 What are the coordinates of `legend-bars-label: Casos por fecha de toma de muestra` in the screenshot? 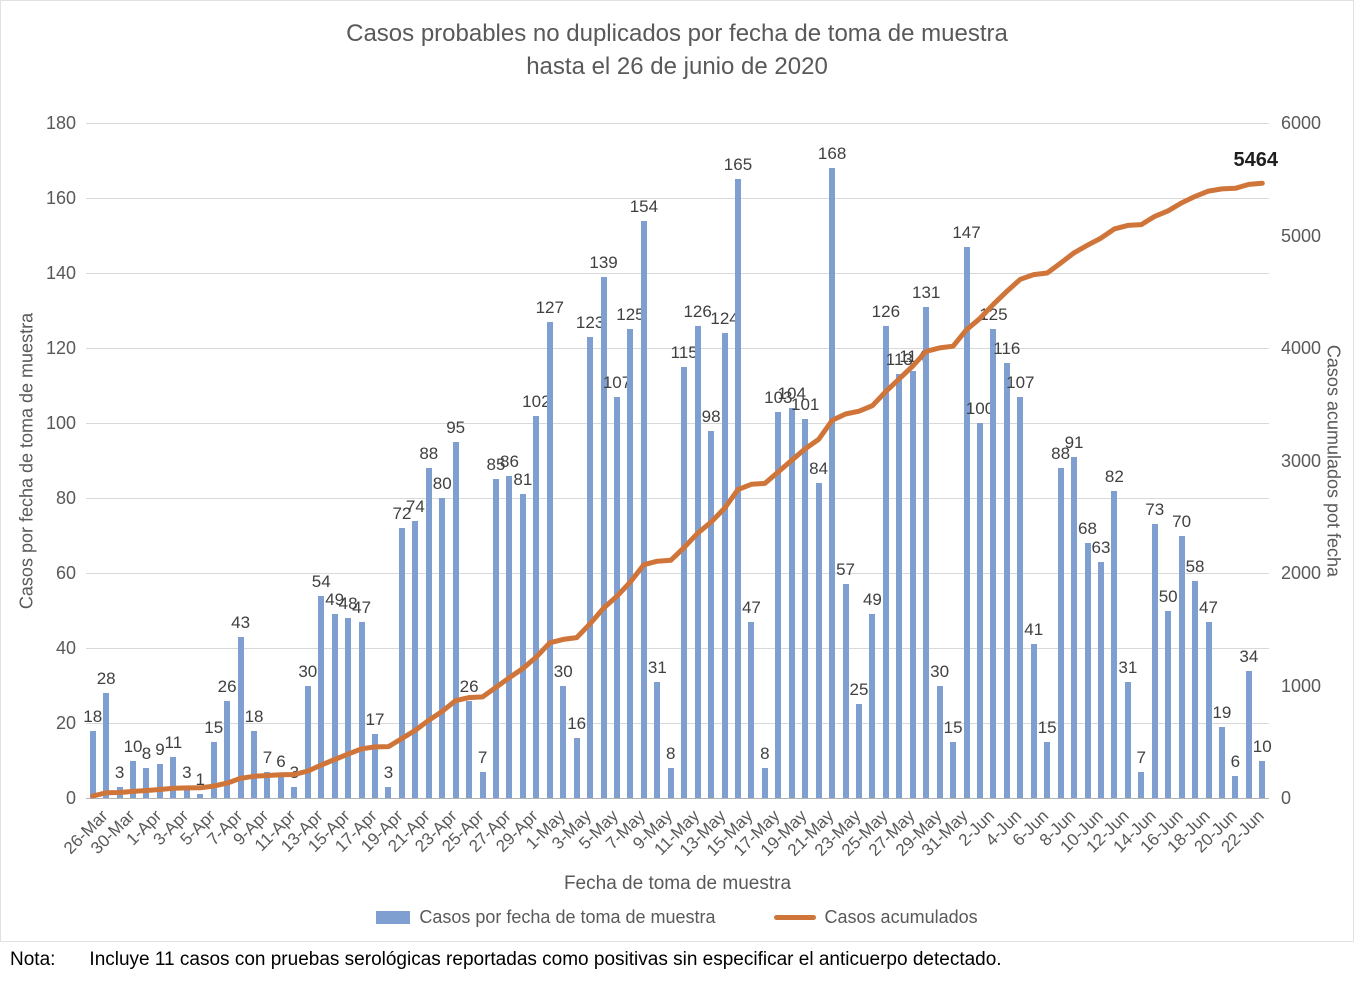 It's located at (567, 917).